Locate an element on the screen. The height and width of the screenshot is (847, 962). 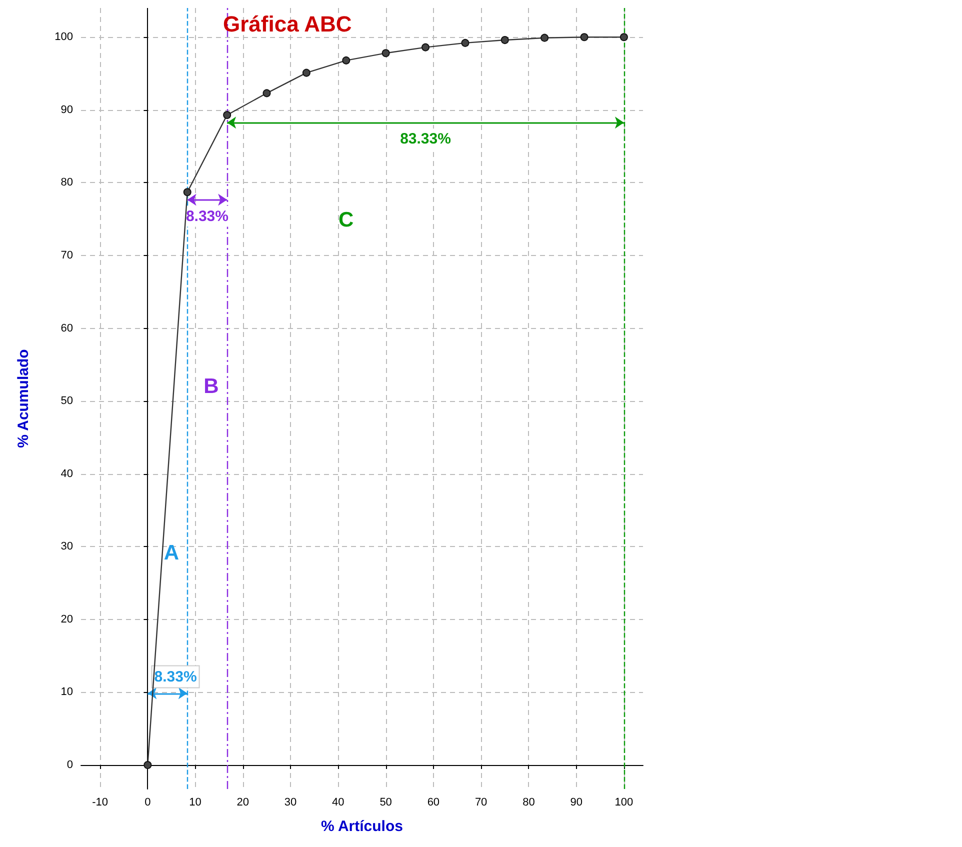
annotation: C is located at coordinates (346, 220).